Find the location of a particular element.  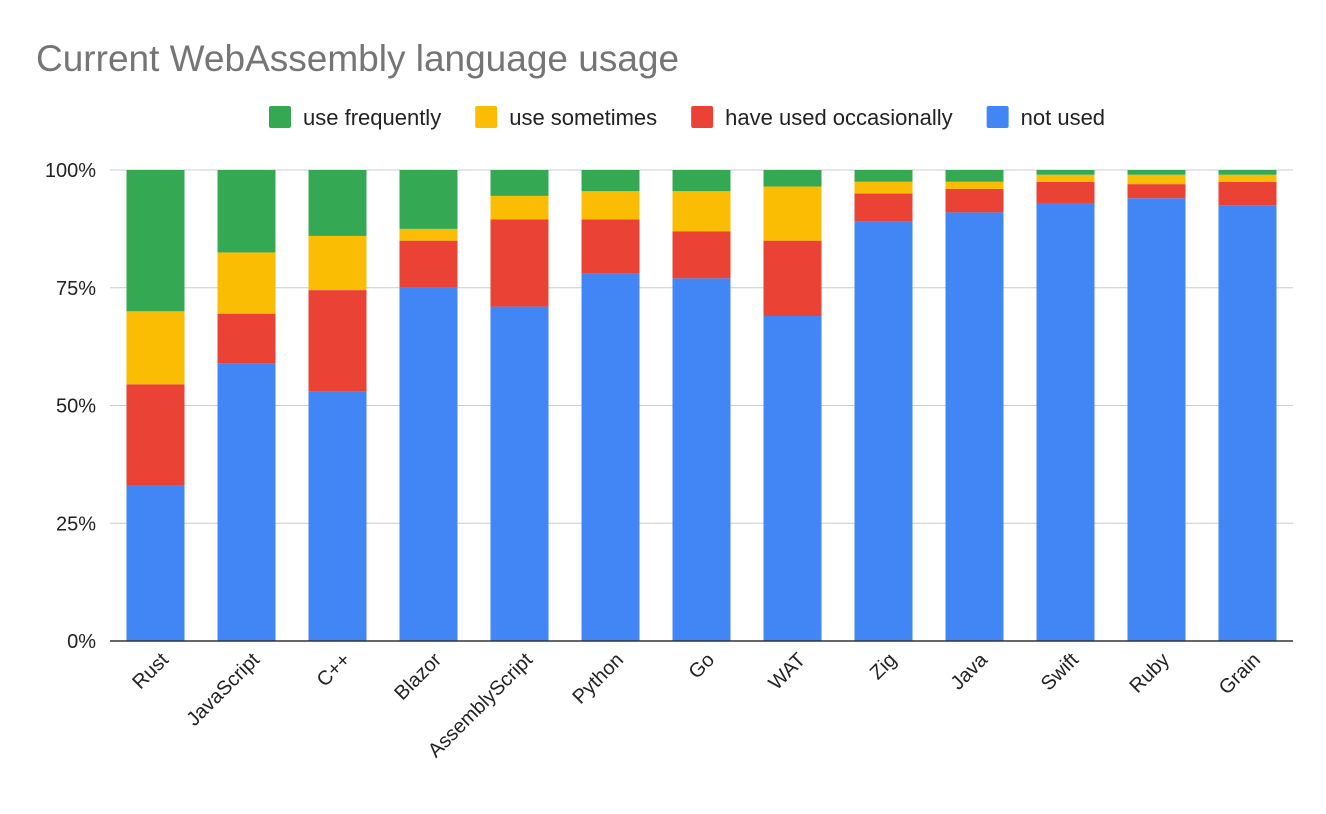

bar-javascript-have-used-occasionally is located at coordinates (246, 338).